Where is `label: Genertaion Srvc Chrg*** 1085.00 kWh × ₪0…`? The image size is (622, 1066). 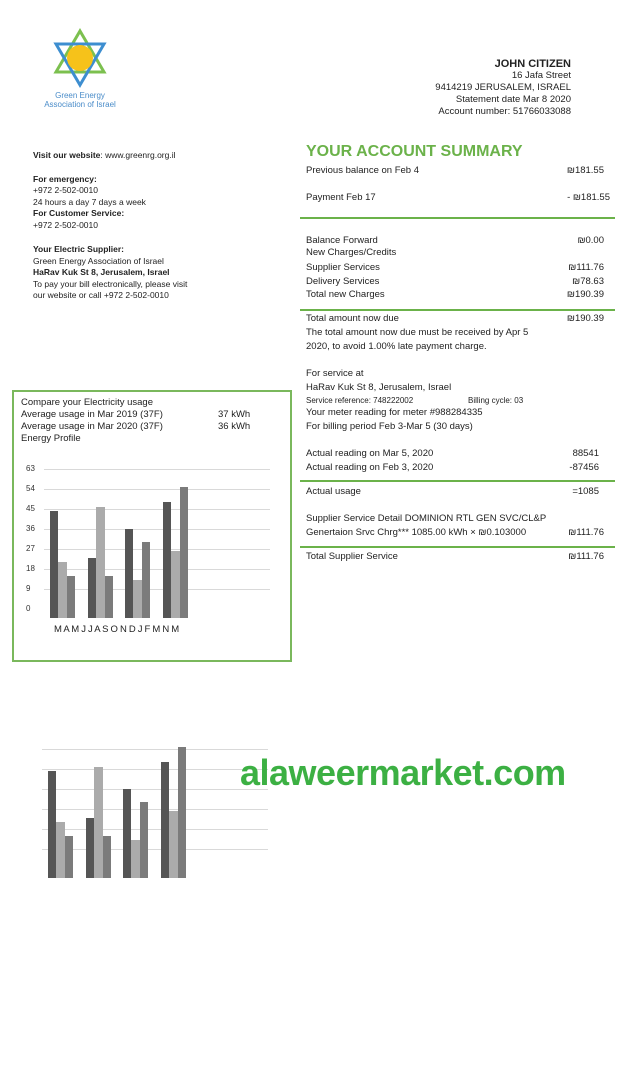
label: Genertaion Srvc Chrg*** 1085.00 kWh × ₪0… is located at coordinates (416, 532).